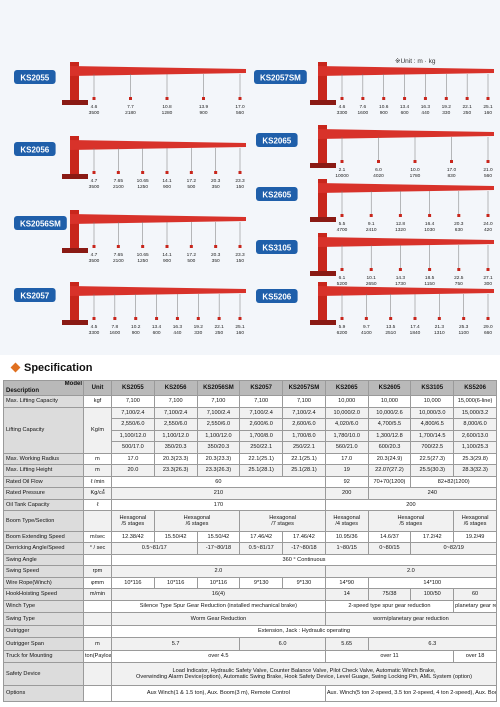 This screenshot has width=500, height=707. What do you see at coordinates (342, 284) in the screenshot?
I see `load-label: 5200` at bounding box center [342, 284].